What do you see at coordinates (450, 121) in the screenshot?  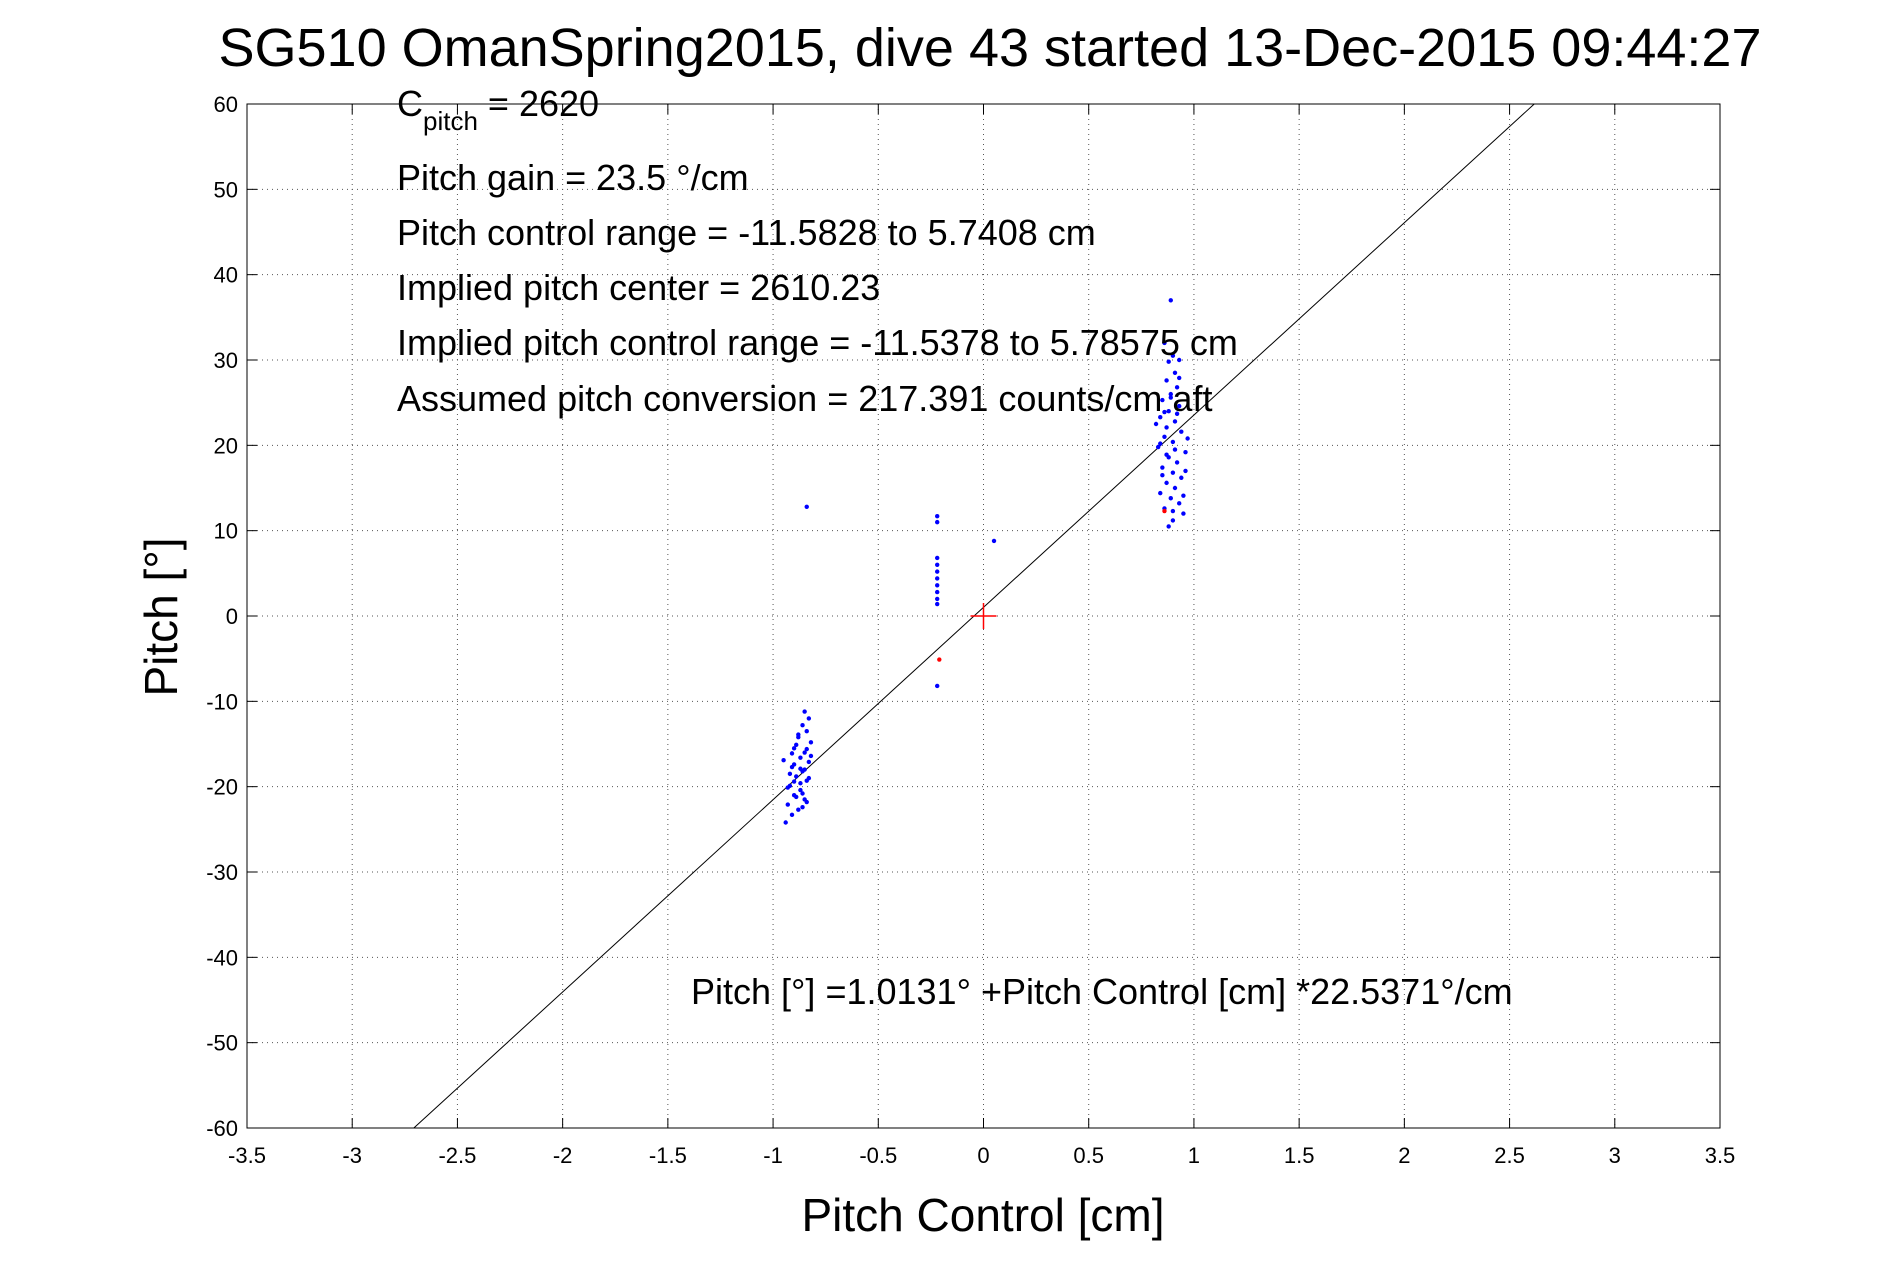 I see `c-pitch-subscript: pitch` at bounding box center [450, 121].